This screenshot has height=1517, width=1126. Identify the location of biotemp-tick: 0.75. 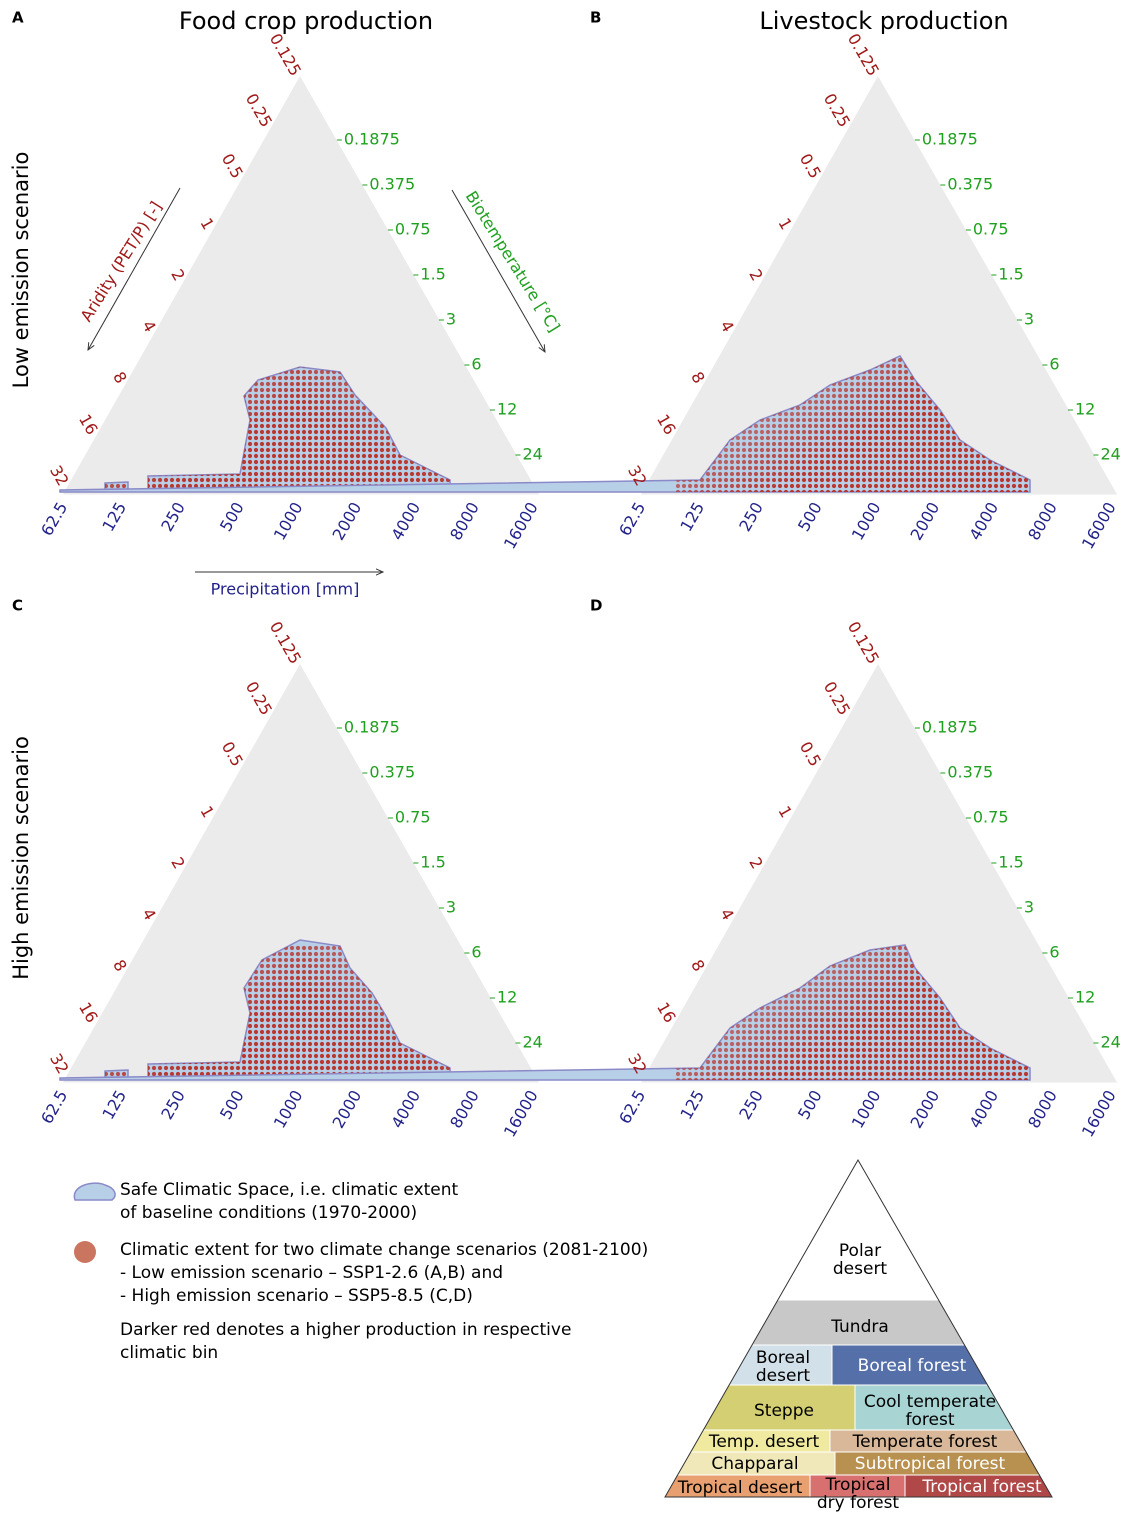
(413, 817).